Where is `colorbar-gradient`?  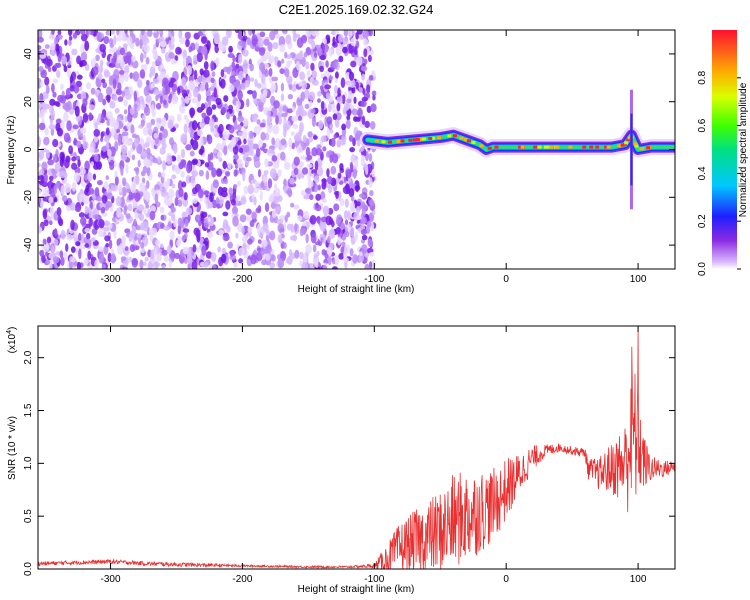
colorbar-gradient is located at coordinates (724, 149).